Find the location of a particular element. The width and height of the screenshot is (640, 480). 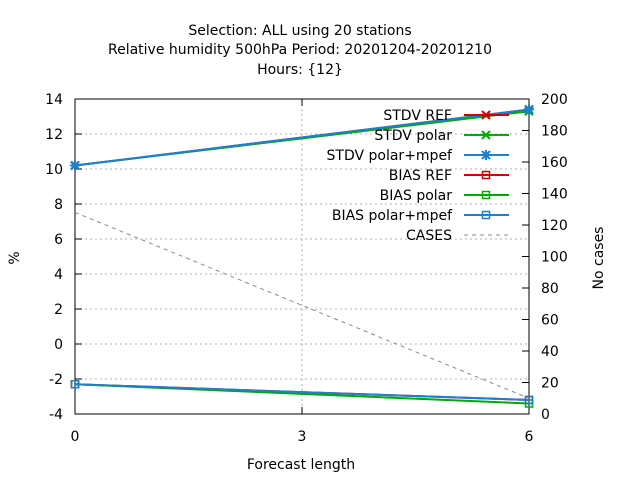

x-tick-label: 6 is located at coordinates (529, 437).